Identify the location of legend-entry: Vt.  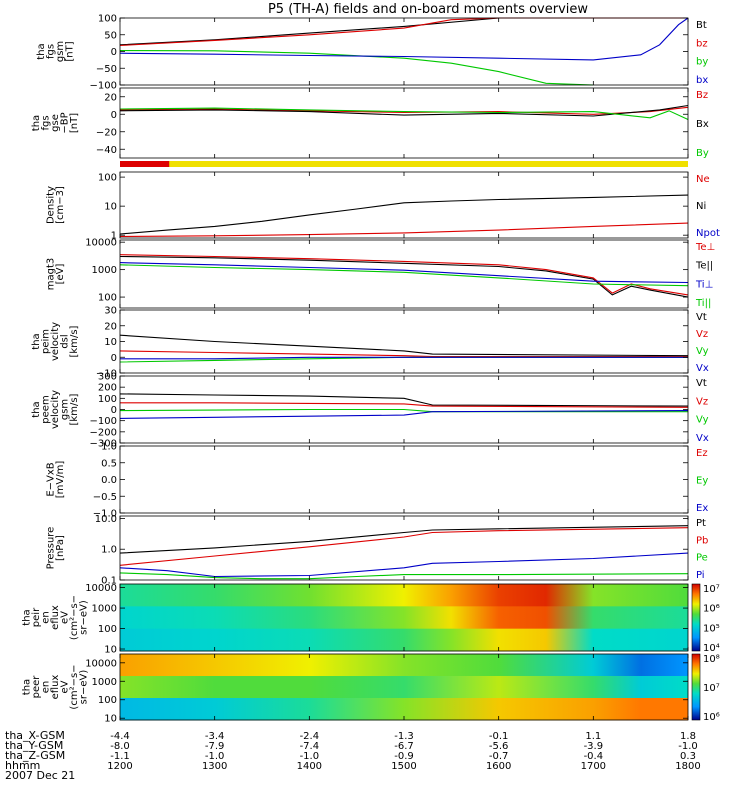
(701, 317).